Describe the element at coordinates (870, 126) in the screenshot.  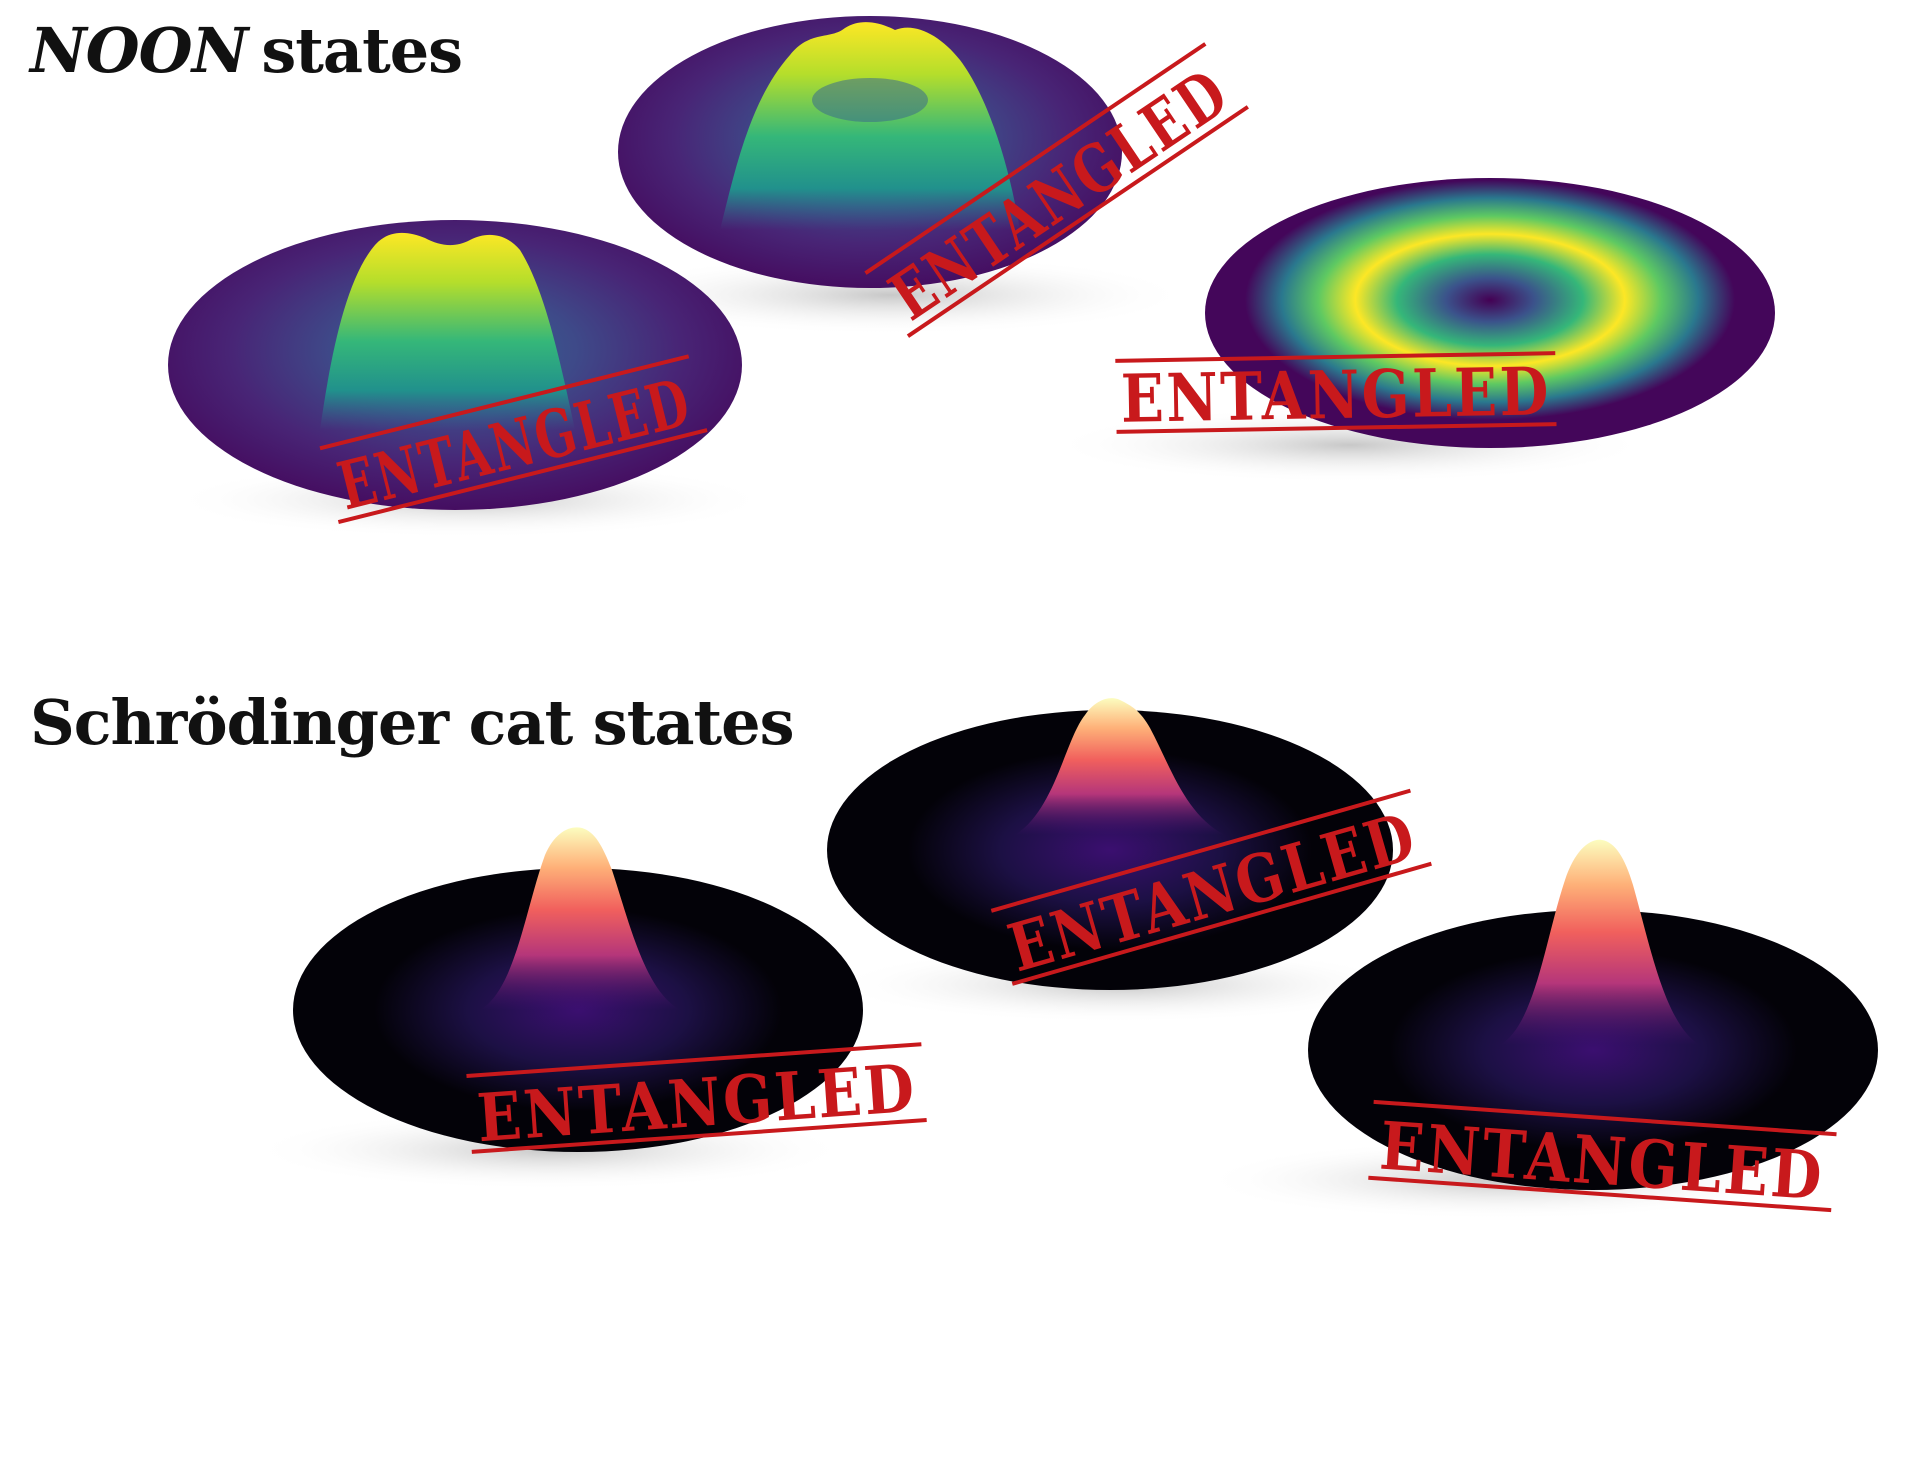
I see `noon-plot-1-peak` at that location.